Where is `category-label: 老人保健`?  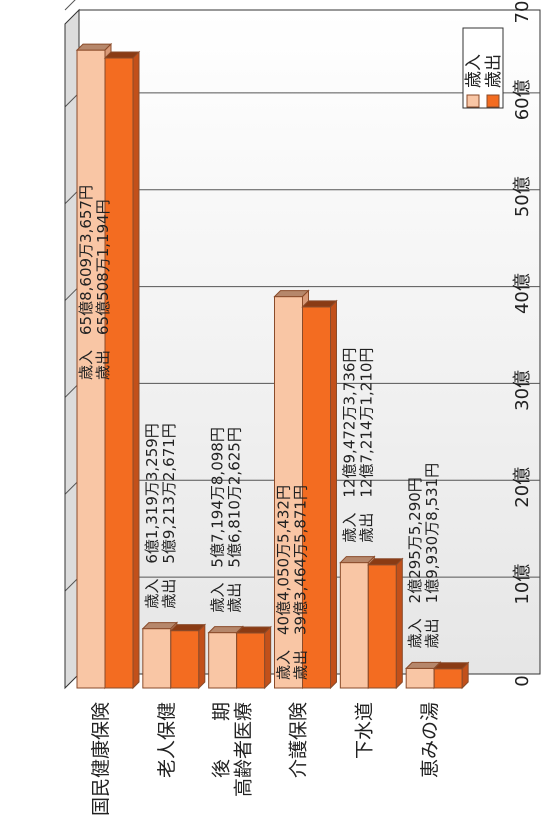 category-label: 老人保健 is located at coordinates (167, 740).